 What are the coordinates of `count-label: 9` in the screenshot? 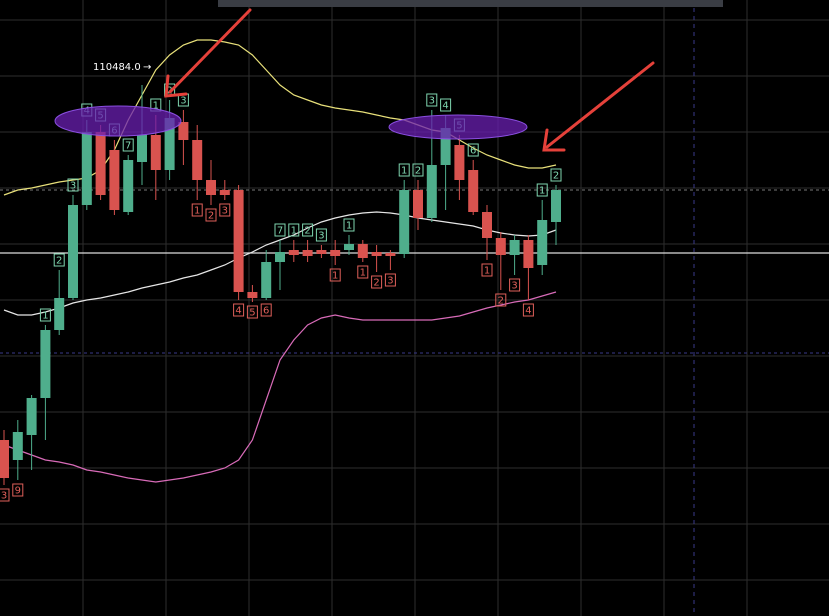 It's located at (18, 491).